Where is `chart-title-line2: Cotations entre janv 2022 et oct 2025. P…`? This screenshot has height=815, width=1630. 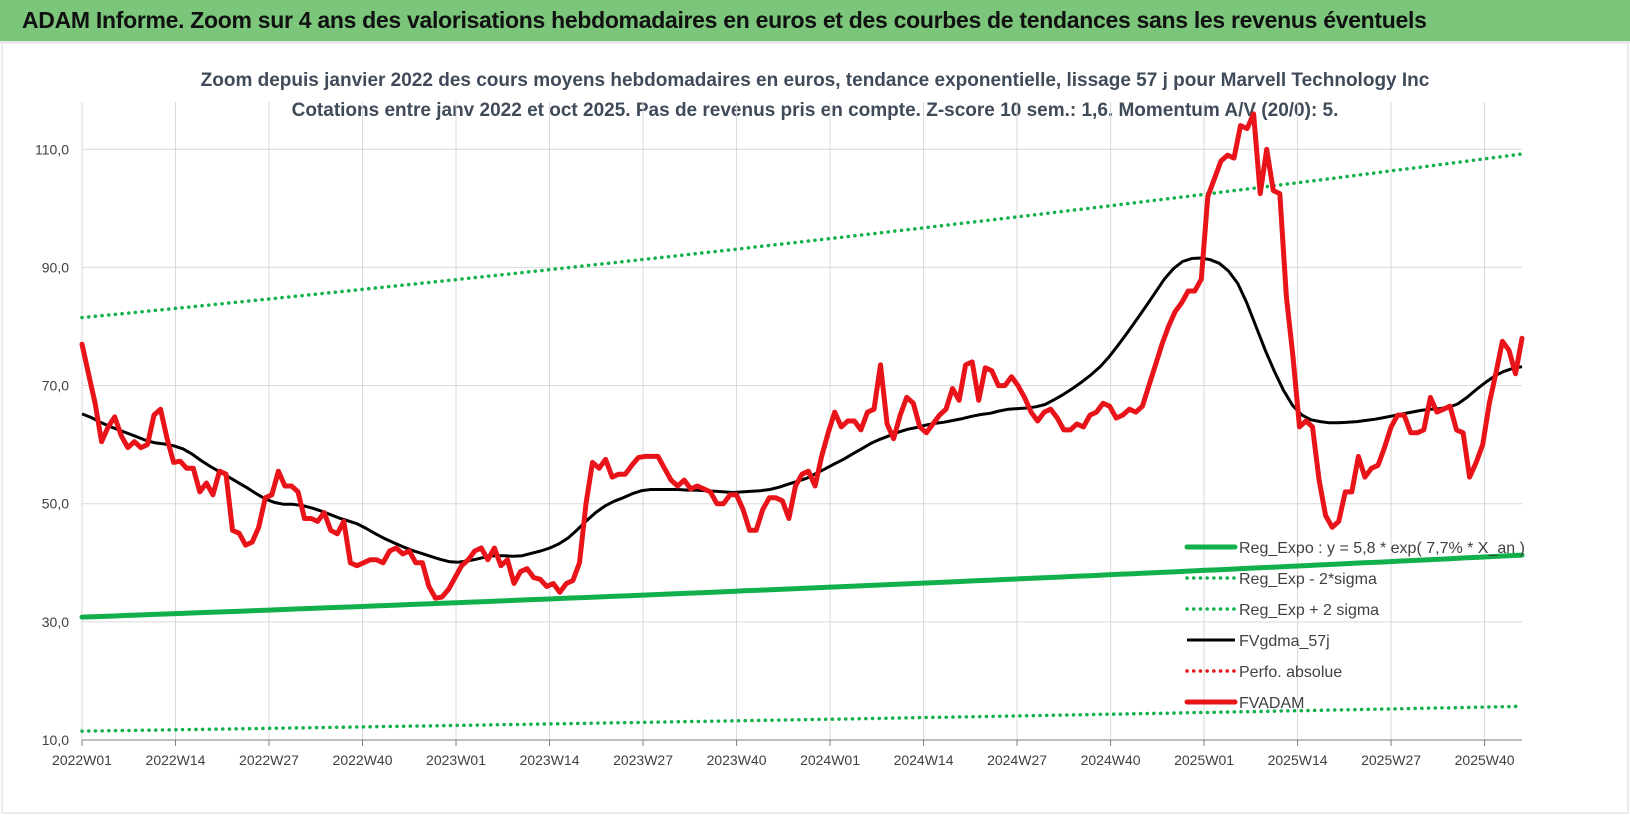 chart-title-line2: Cotations entre janv 2022 et oct 2025. P… is located at coordinates (815, 110).